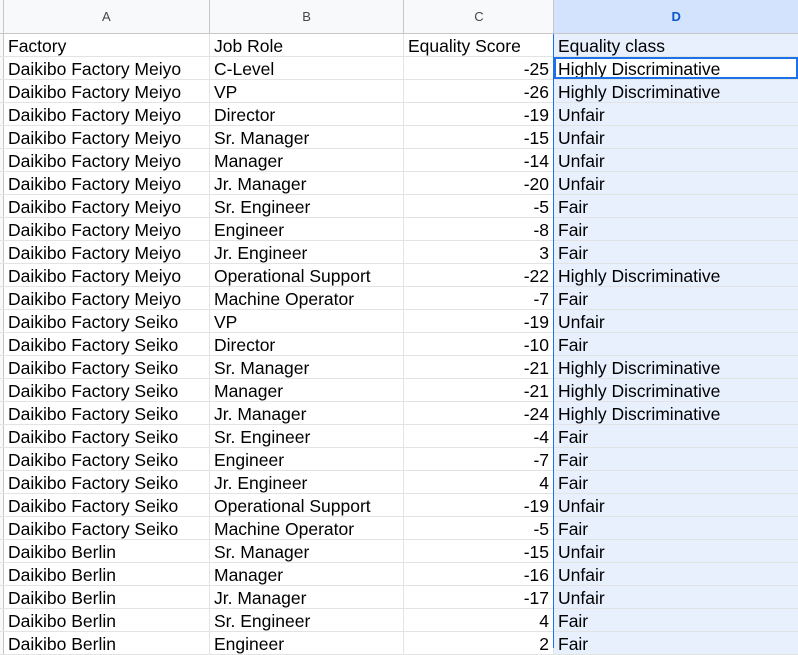  What do you see at coordinates (479, 413) in the screenshot?
I see `equality-score-cell: -24` at bounding box center [479, 413].